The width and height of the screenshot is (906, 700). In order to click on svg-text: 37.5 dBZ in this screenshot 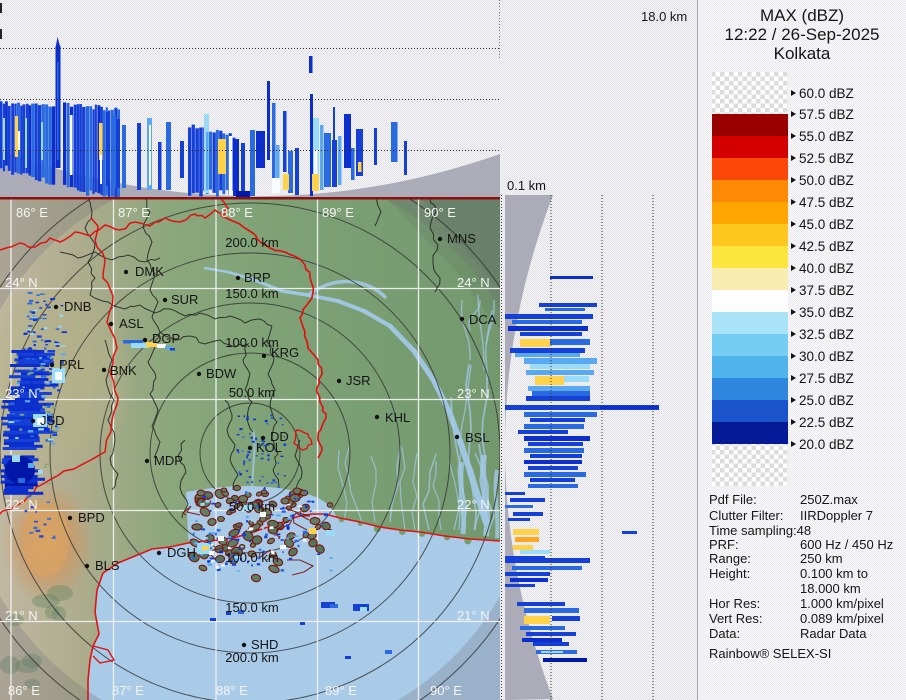, I will do `click(826, 290)`.